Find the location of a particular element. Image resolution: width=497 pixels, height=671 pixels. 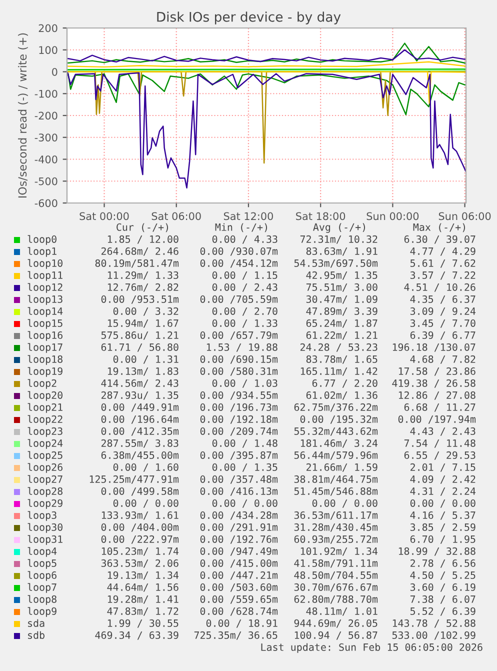

text: 0.00 / 1.60 is located at coordinates (145, 467).